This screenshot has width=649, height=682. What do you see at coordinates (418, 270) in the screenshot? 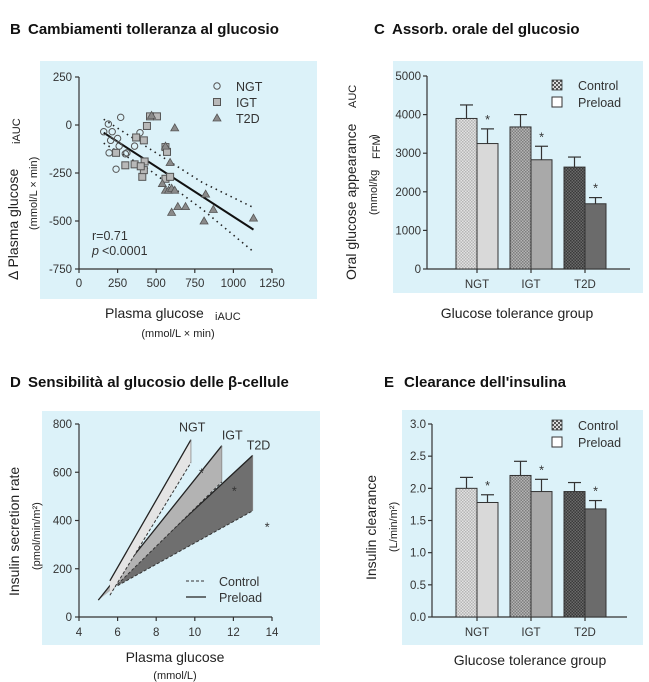
I see `c-y-tick-label: 0` at bounding box center [418, 270].